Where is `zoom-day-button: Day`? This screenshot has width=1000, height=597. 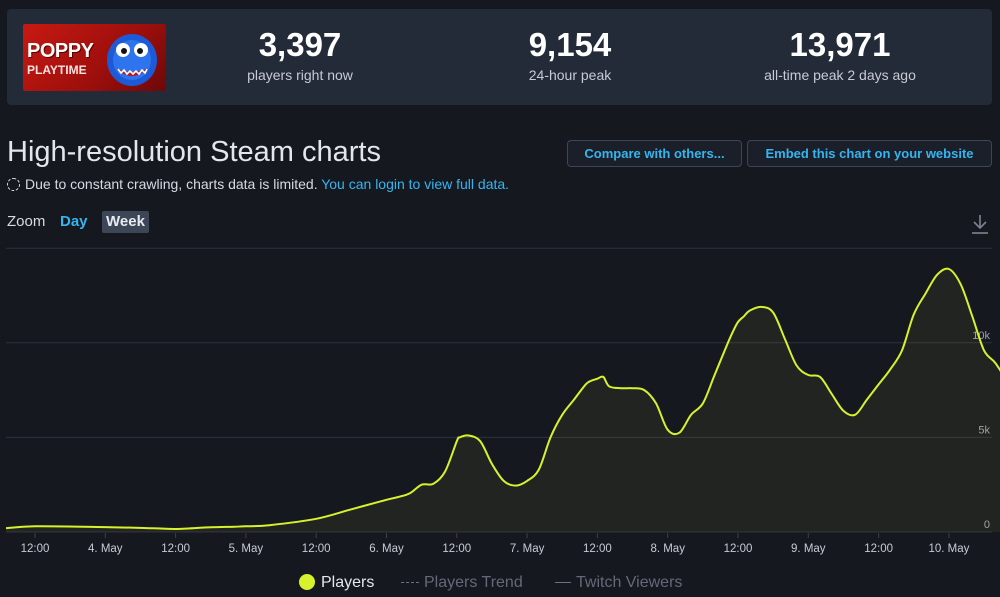
zoom-day-button: Day is located at coordinates (74, 221).